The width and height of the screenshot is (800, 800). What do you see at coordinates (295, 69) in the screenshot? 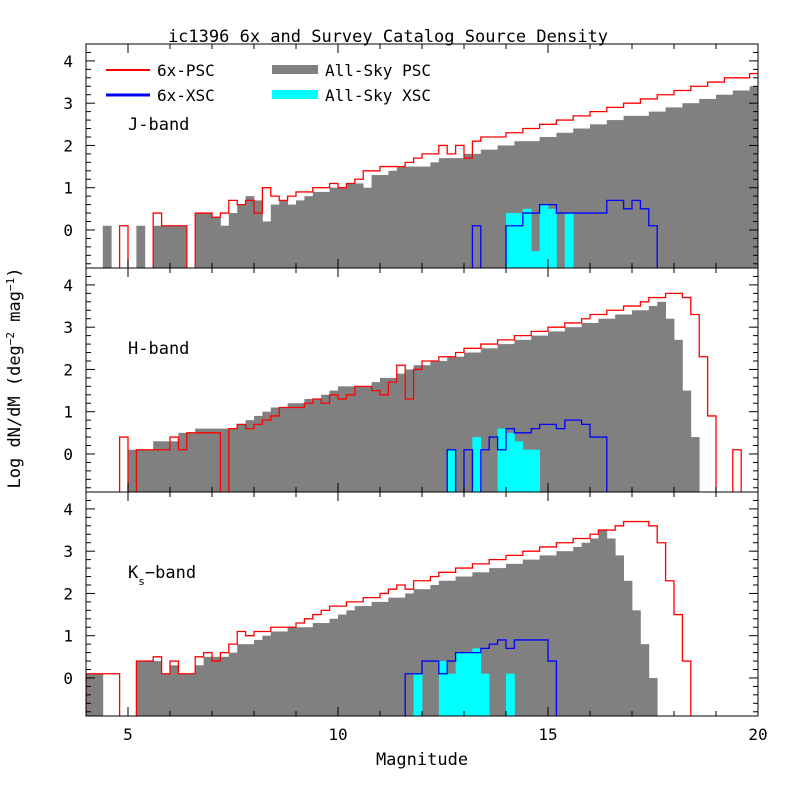
I see `legend-swatch-allsky-psc` at bounding box center [295, 69].